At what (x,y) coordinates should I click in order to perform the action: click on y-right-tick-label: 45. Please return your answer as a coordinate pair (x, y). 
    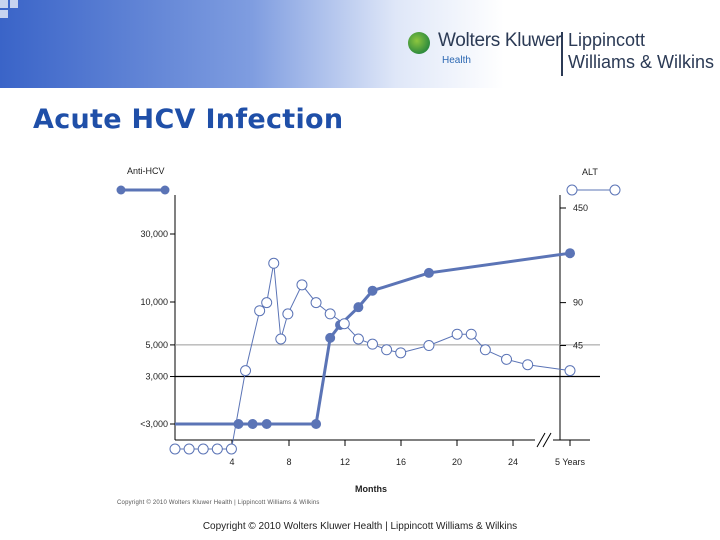
    Looking at the image, I should click on (578, 346).